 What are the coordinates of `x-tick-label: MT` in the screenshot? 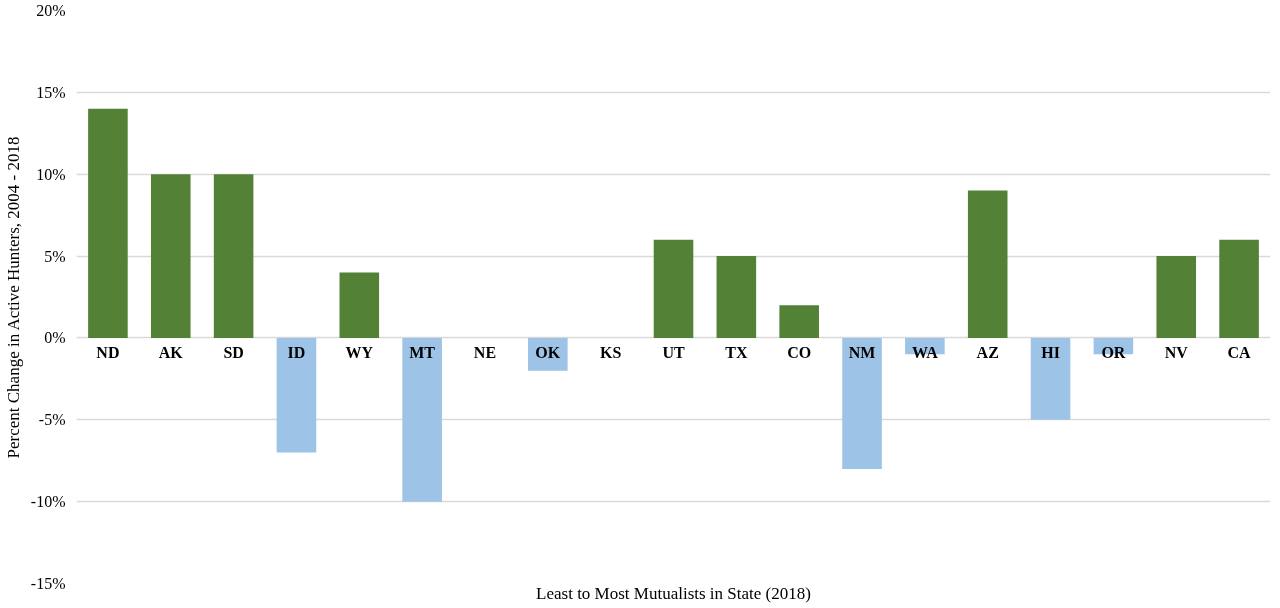 It's located at (422, 352).